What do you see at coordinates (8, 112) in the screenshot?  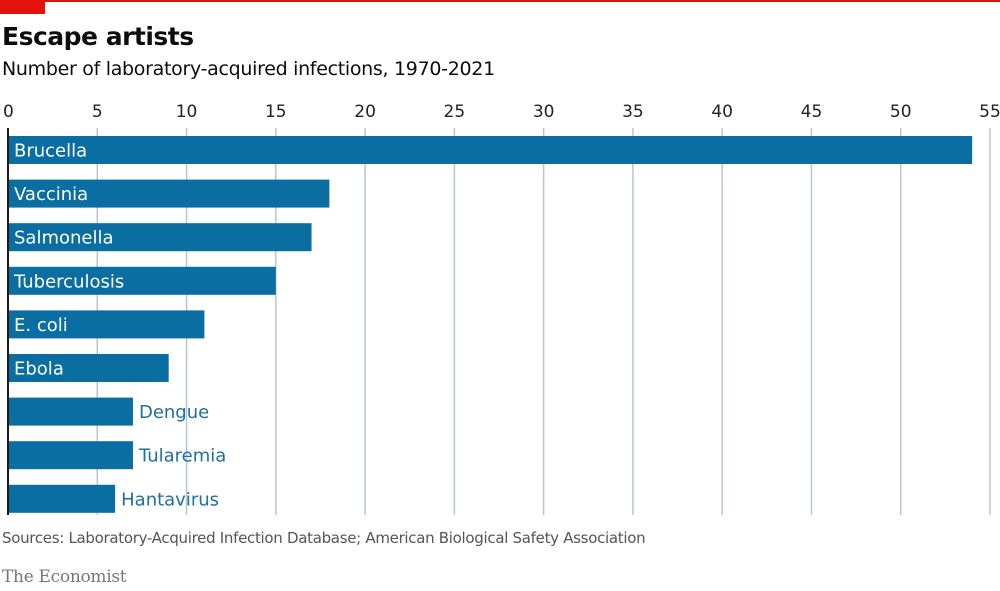 I see `x-tick-label: 0` at bounding box center [8, 112].